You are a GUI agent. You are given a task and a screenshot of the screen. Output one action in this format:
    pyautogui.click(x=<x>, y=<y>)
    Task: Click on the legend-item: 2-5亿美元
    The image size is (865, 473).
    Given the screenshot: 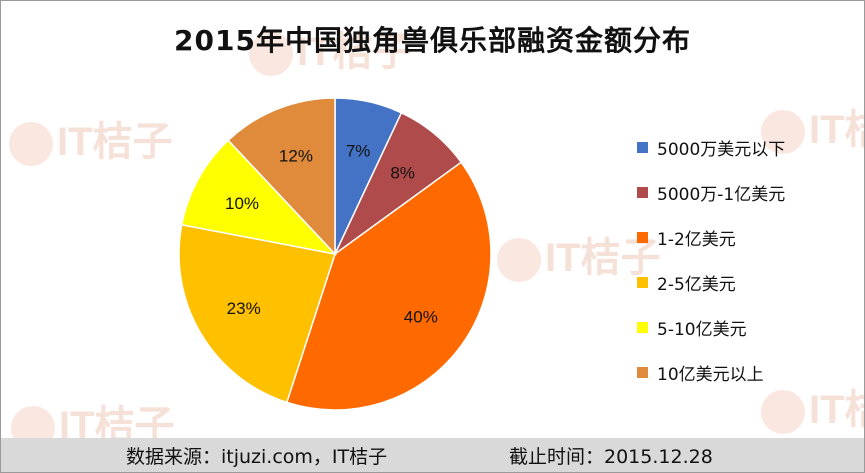 What is the action you would take?
    pyautogui.click(x=711, y=282)
    